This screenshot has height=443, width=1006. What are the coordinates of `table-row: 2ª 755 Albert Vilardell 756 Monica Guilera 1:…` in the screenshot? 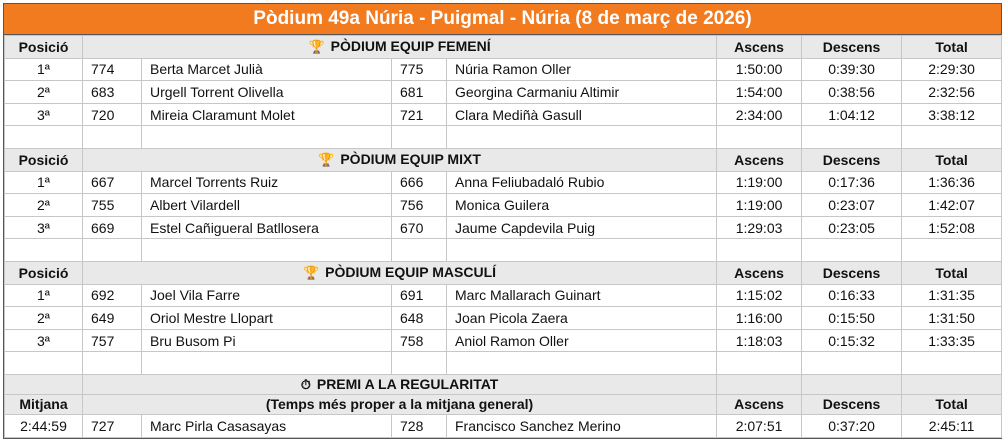 It's located at (503, 205).